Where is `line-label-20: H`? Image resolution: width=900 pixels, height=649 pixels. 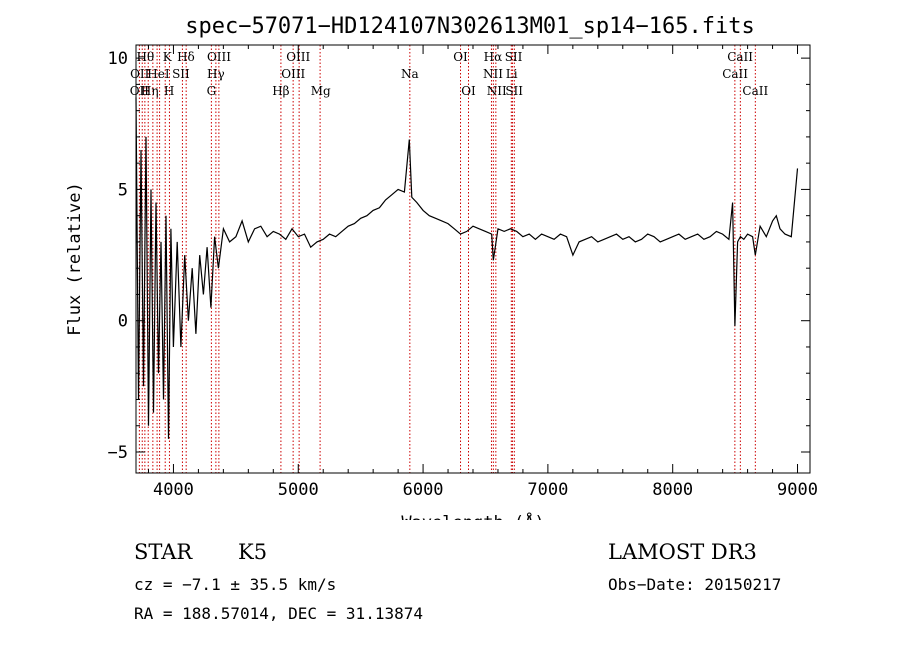 line-label-20: H is located at coordinates (169, 91).